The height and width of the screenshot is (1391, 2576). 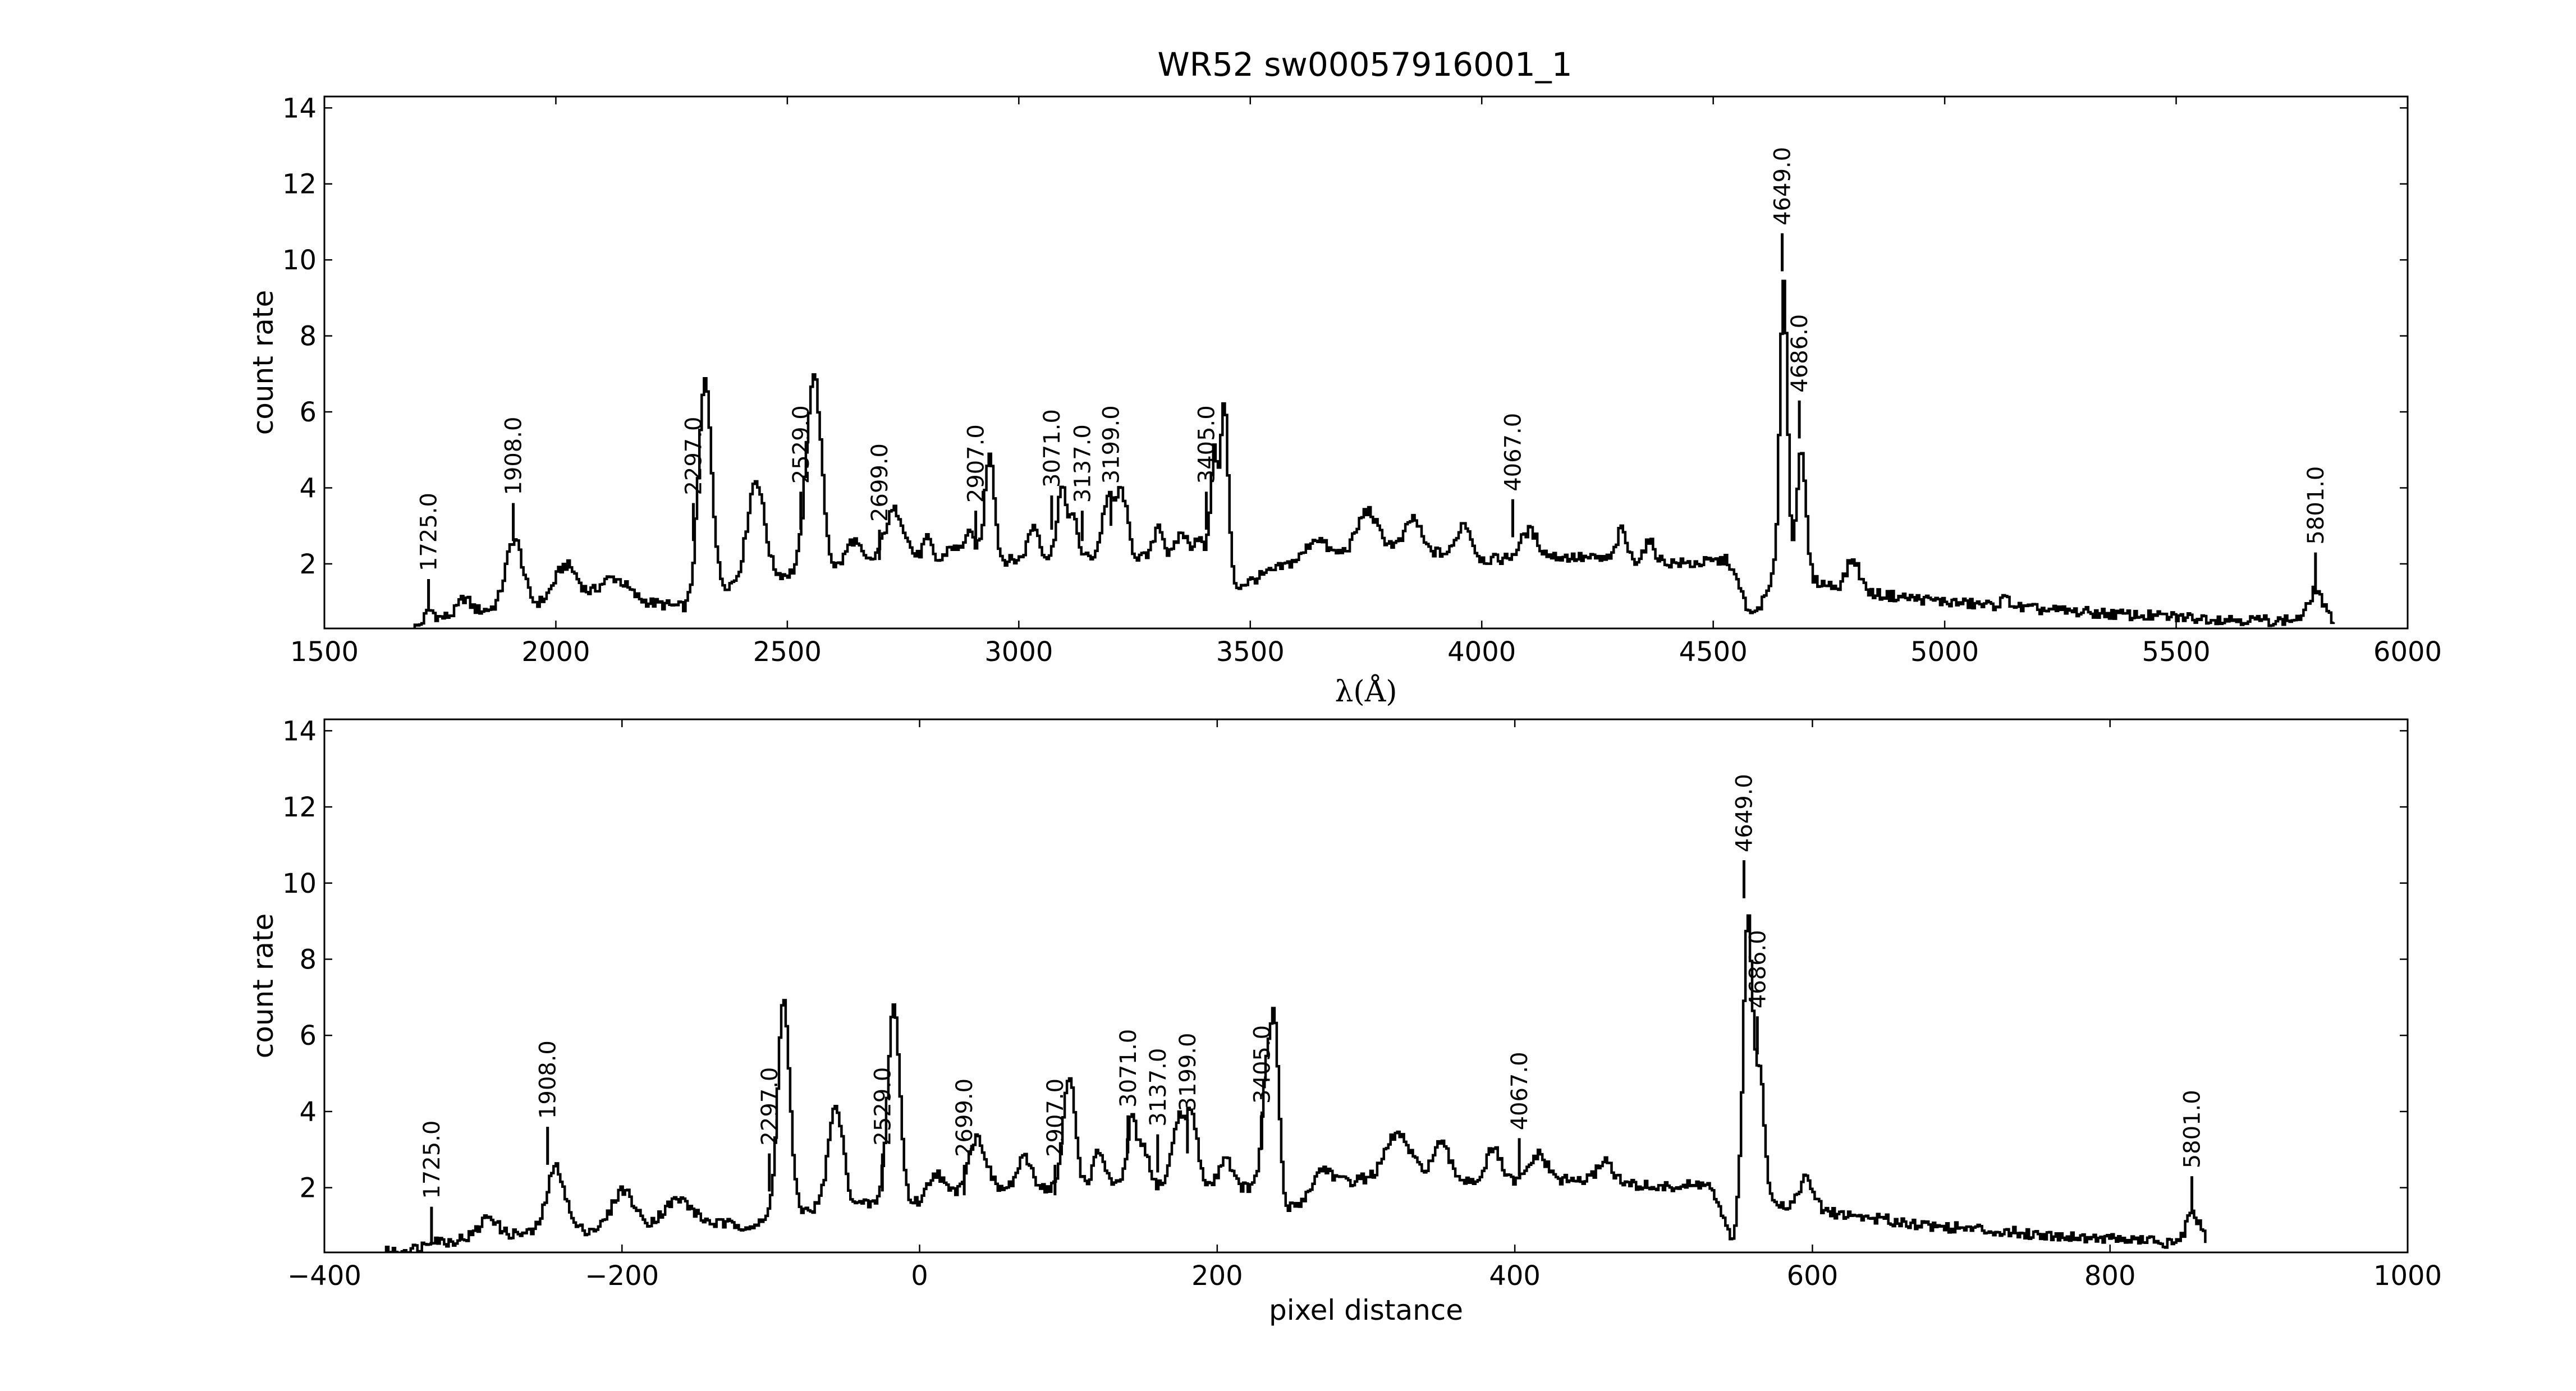 What do you see at coordinates (2176, 652) in the screenshot?
I see `x-tick-label: 5500` at bounding box center [2176, 652].